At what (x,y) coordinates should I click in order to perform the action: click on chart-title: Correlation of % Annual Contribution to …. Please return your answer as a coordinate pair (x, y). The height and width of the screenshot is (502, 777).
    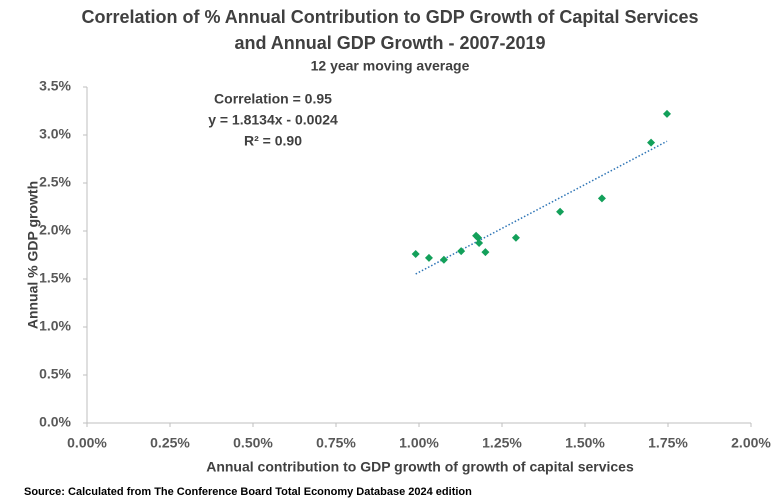
    Looking at the image, I should click on (389, 17).